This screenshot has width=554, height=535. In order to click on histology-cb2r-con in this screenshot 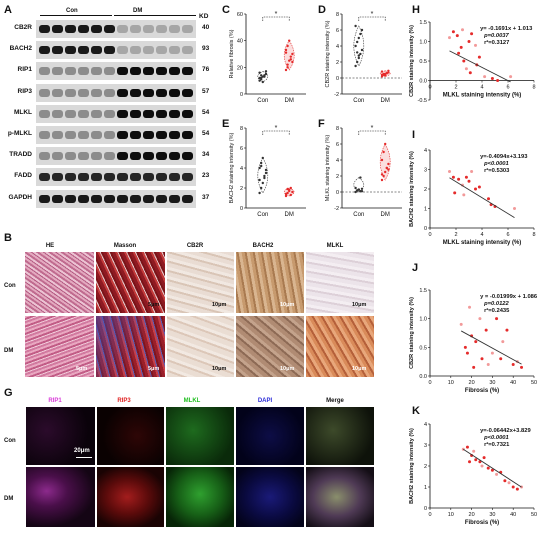, I will do `click(200, 282)`.